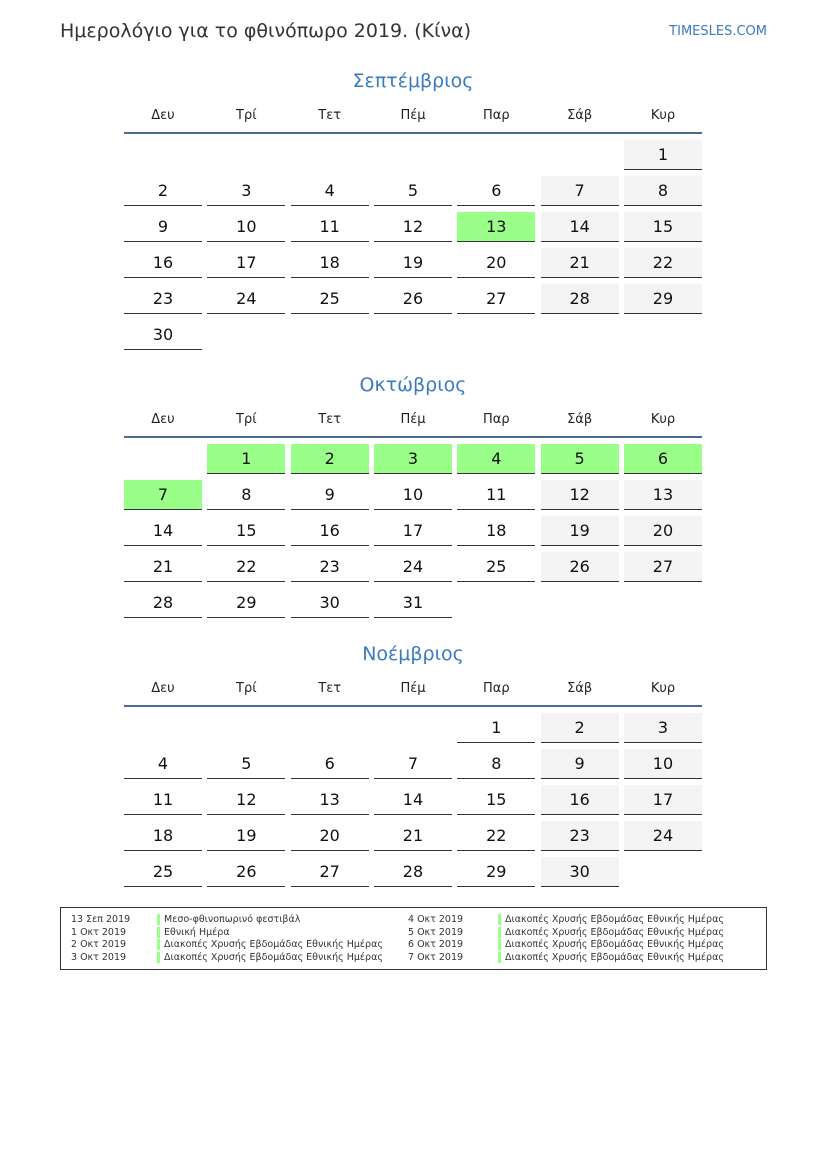 The height and width of the screenshot is (1169, 827). I want to click on weekday-label: Σάβ, so click(580, 115).